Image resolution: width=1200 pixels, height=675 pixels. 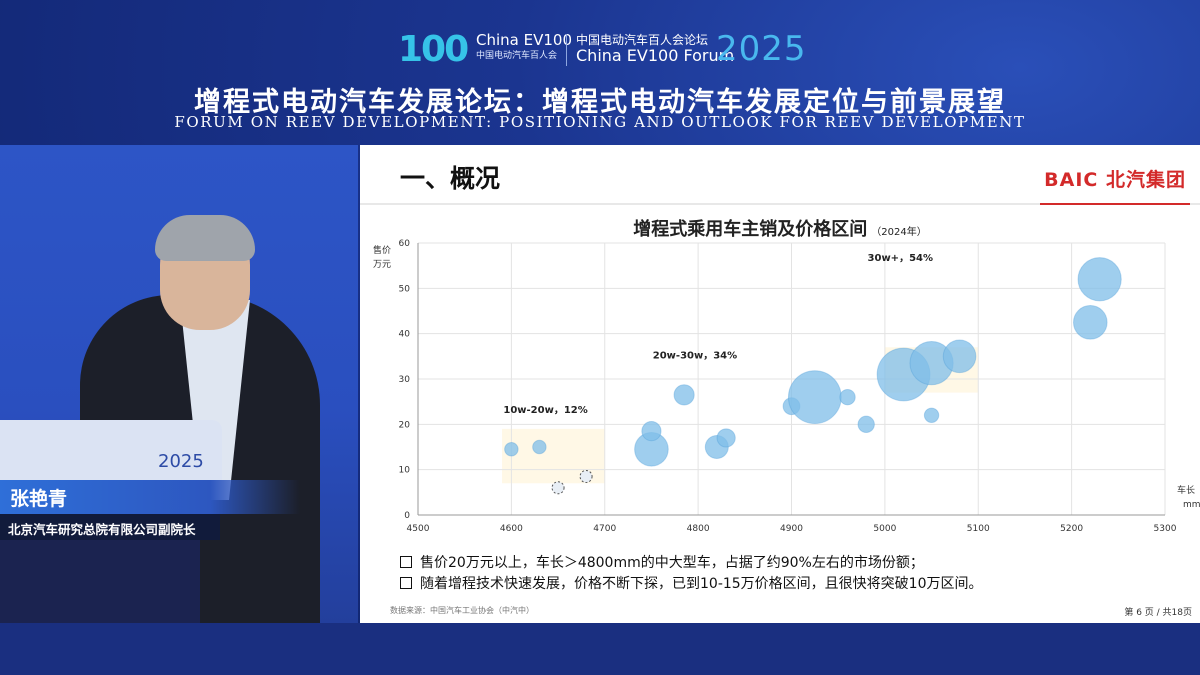 I want to click on y-tick-label: 30, so click(x=405, y=380).